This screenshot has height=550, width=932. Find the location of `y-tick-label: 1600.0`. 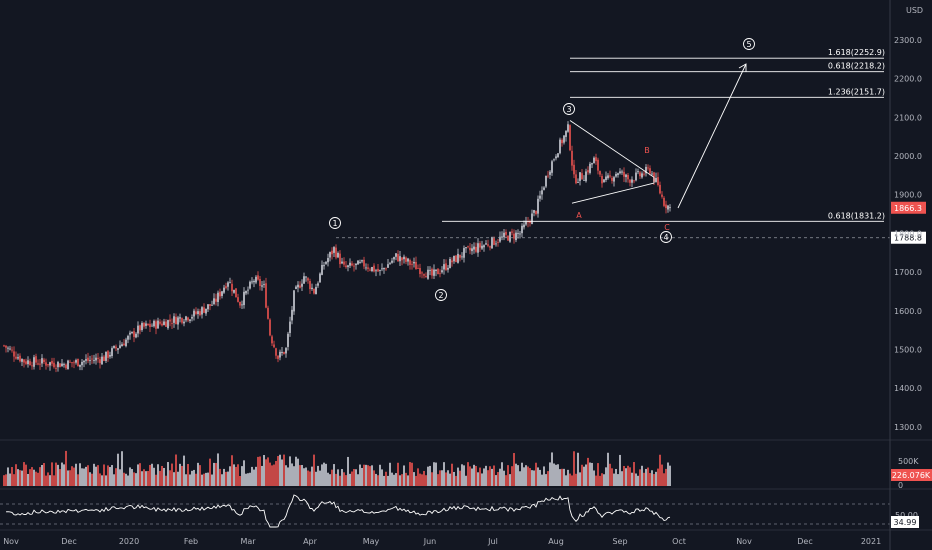

y-tick-label: 1600.0 is located at coordinates (908, 311).